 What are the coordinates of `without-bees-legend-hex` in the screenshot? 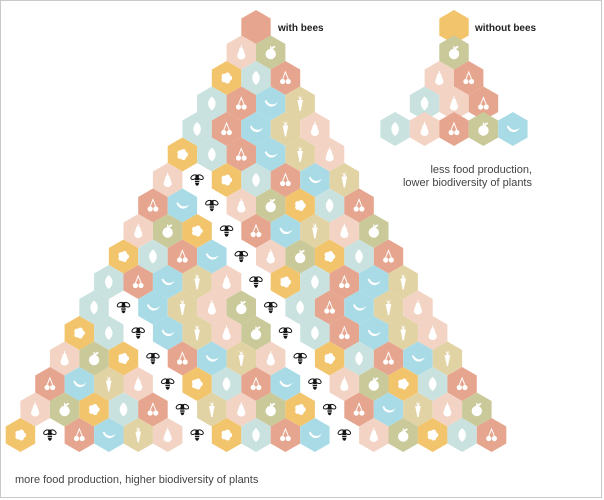 It's located at (454, 27).